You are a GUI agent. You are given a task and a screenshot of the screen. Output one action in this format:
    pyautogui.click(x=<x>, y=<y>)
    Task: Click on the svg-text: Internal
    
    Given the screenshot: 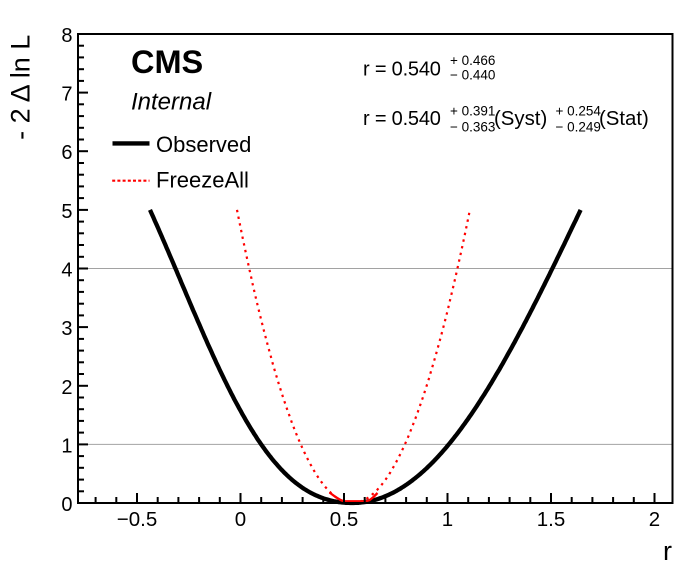 What is the action you would take?
    pyautogui.click(x=171, y=102)
    